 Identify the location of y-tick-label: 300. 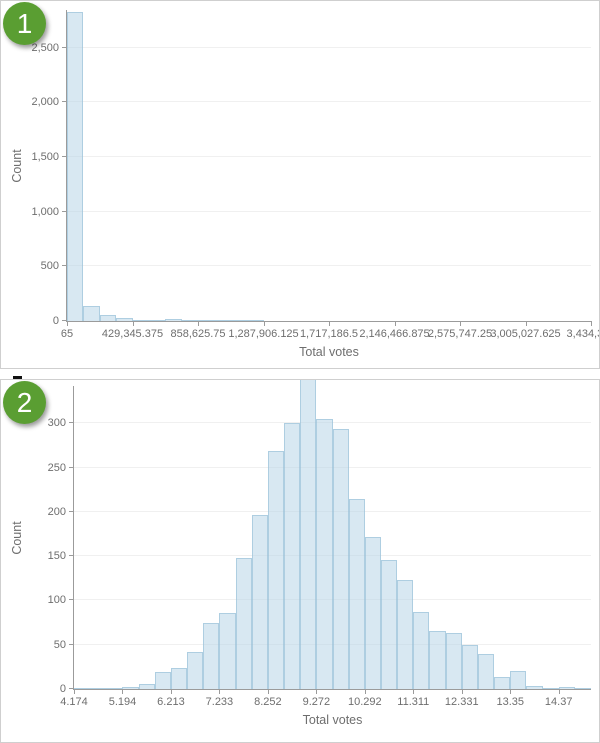
(56, 423).